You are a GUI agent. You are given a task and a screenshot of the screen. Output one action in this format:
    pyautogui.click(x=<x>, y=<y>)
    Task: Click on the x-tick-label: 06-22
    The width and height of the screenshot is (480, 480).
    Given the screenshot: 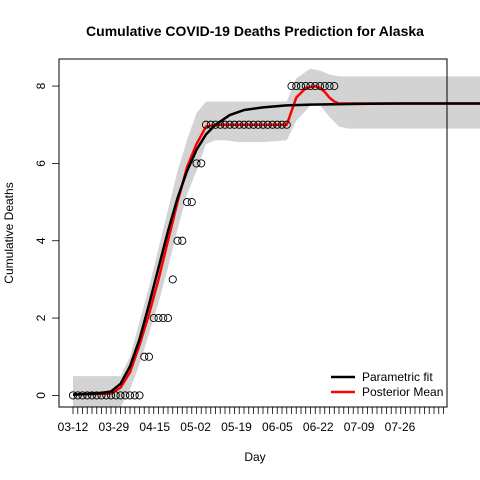 What is the action you would take?
    pyautogui.click(x=318, y=427)
    